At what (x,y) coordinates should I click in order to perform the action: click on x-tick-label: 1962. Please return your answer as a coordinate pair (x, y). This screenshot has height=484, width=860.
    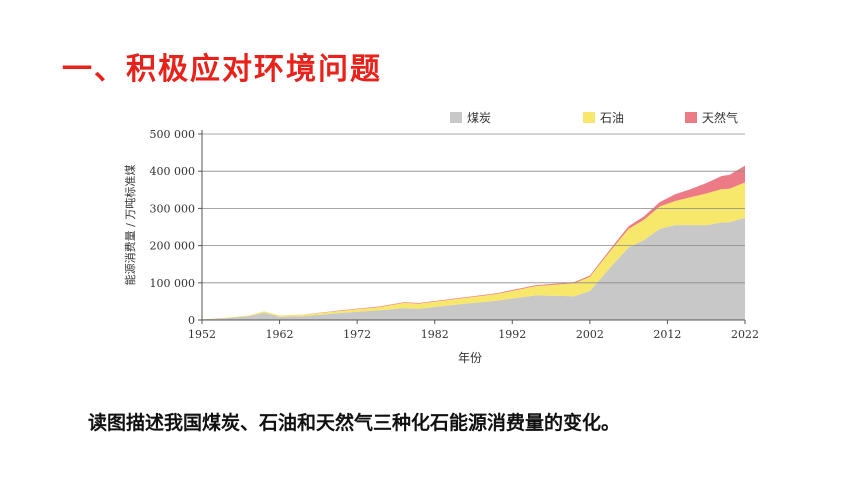
    Looking at the image, I should click on (280, 334).